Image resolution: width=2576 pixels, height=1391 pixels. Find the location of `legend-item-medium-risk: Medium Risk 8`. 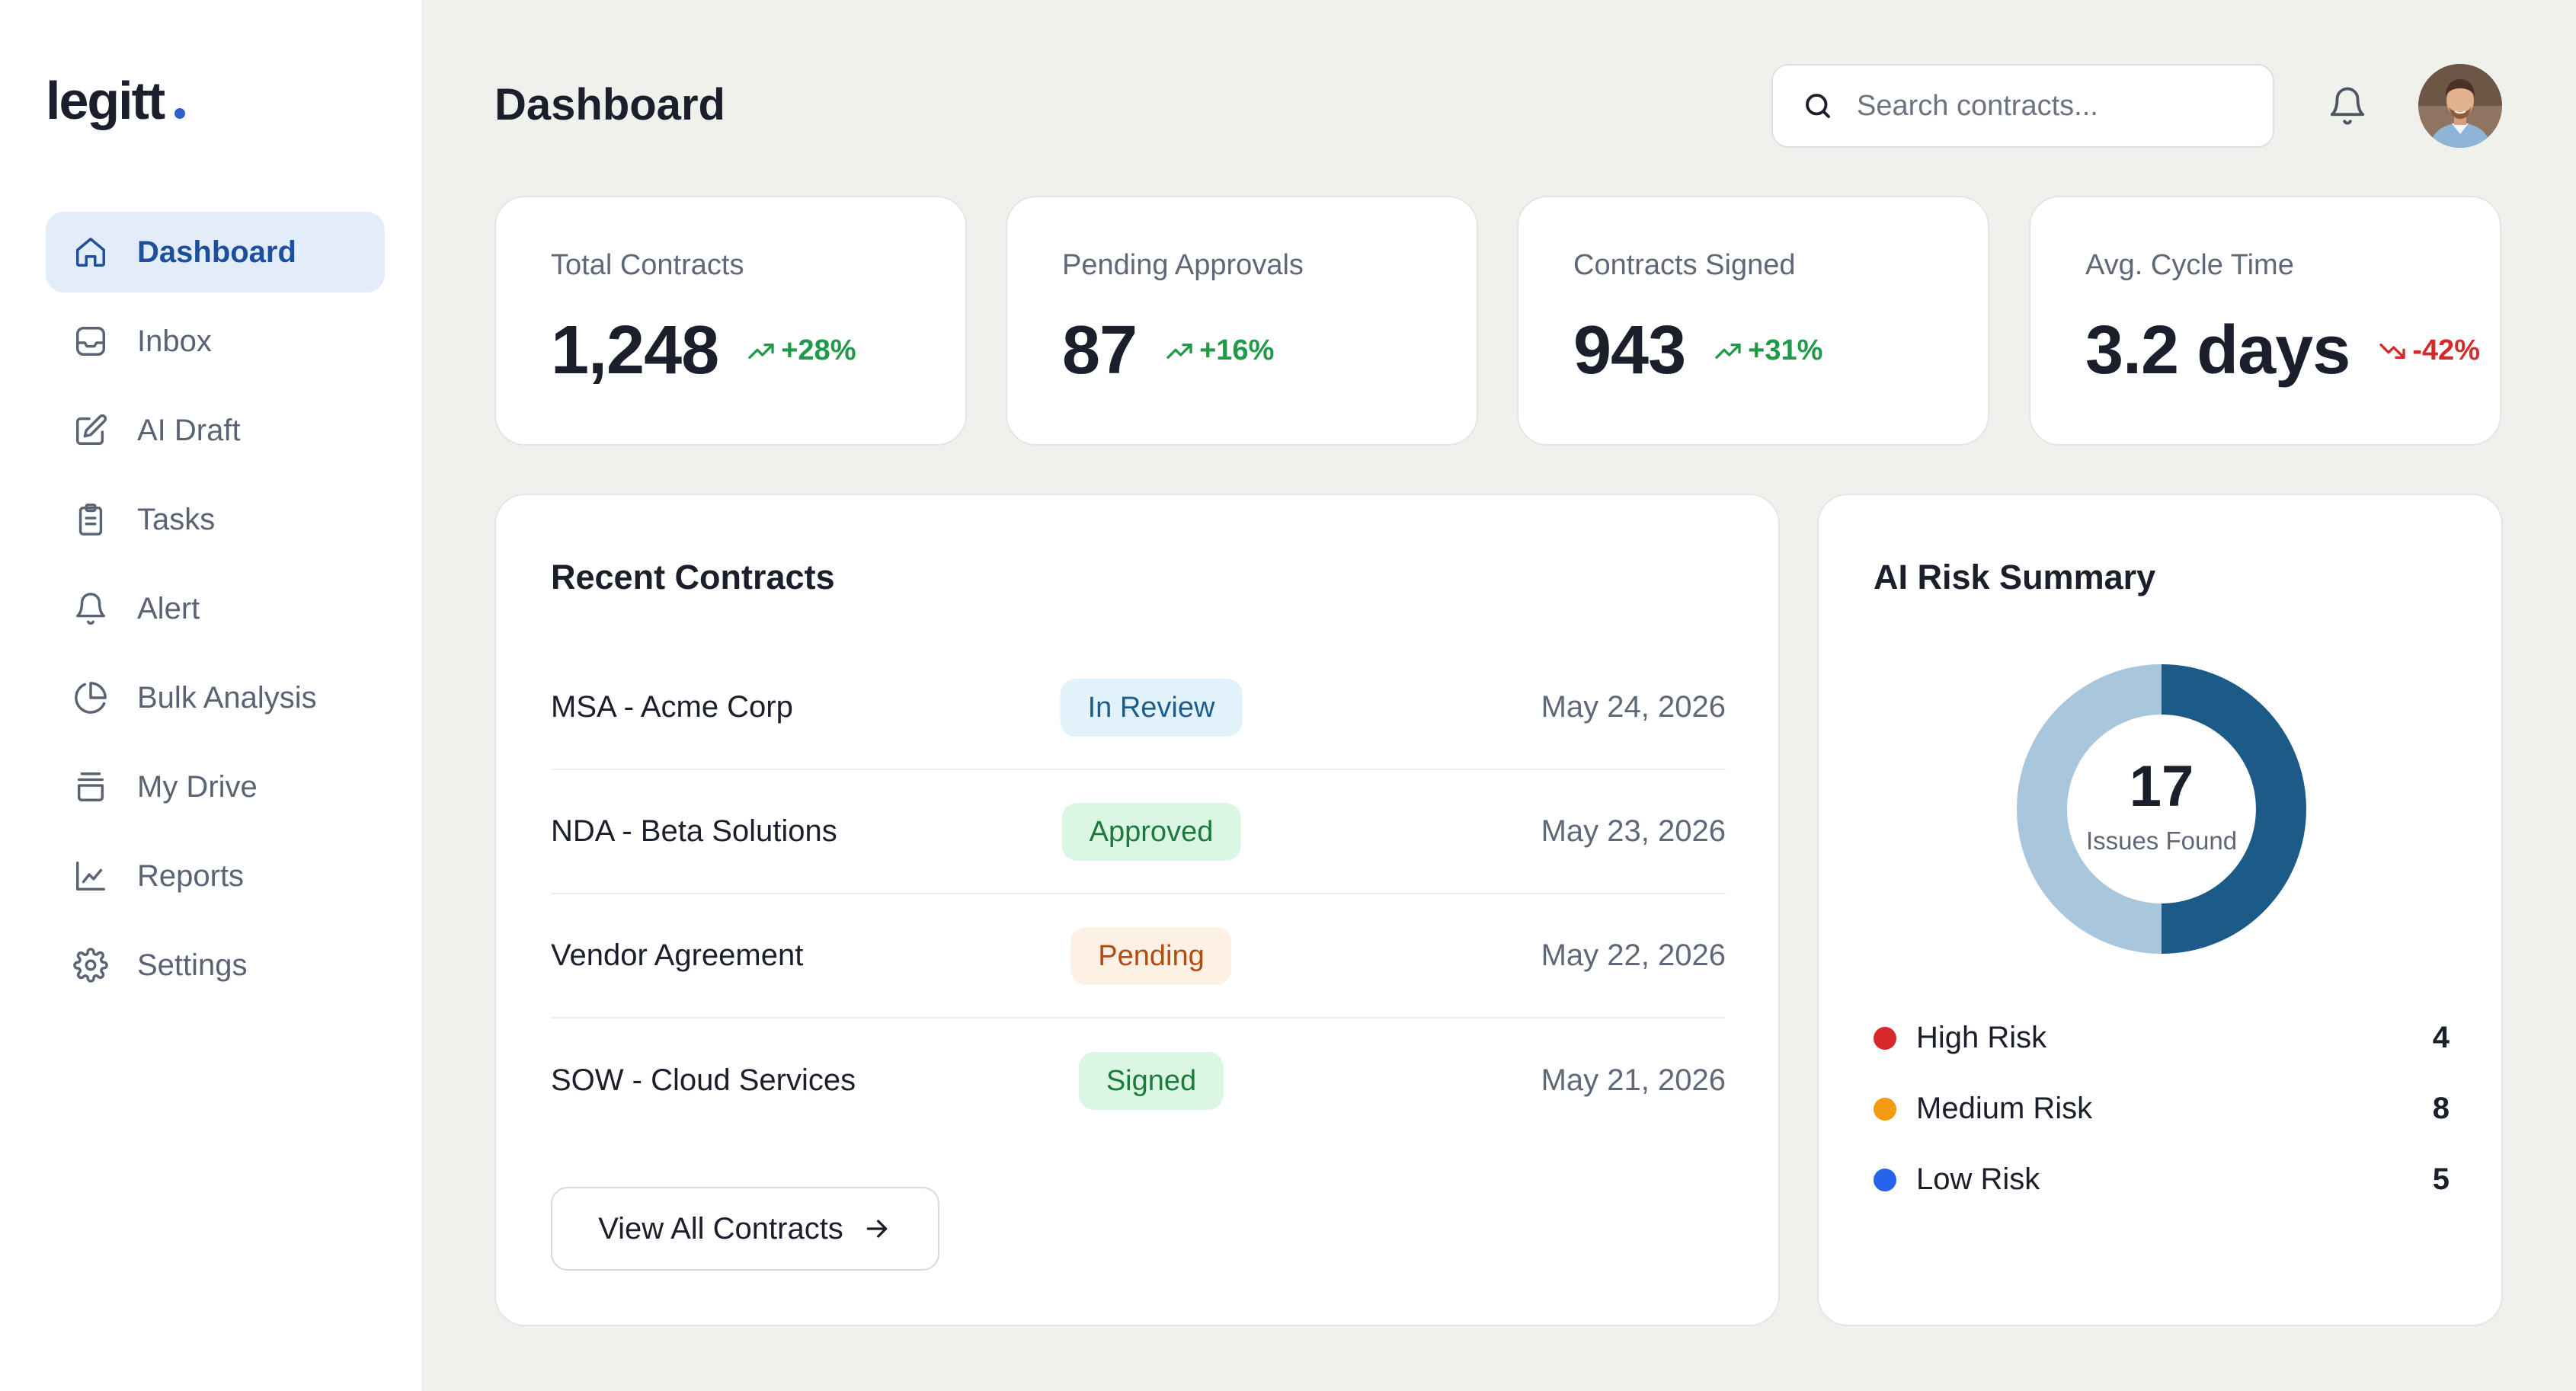

legend-item-medium-risk: Medium Risk 8 is located at coordinates (2162, 1108).